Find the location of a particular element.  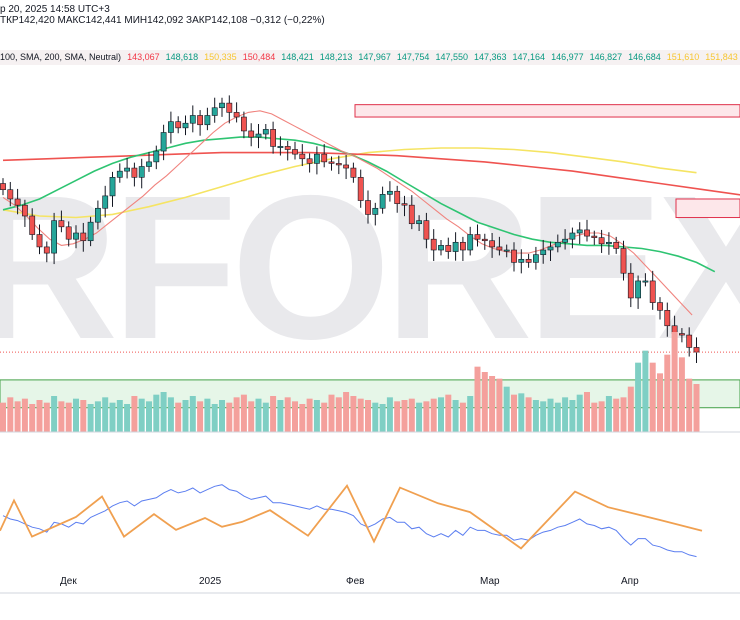

rsi-line is located at coordinates (349, 521).